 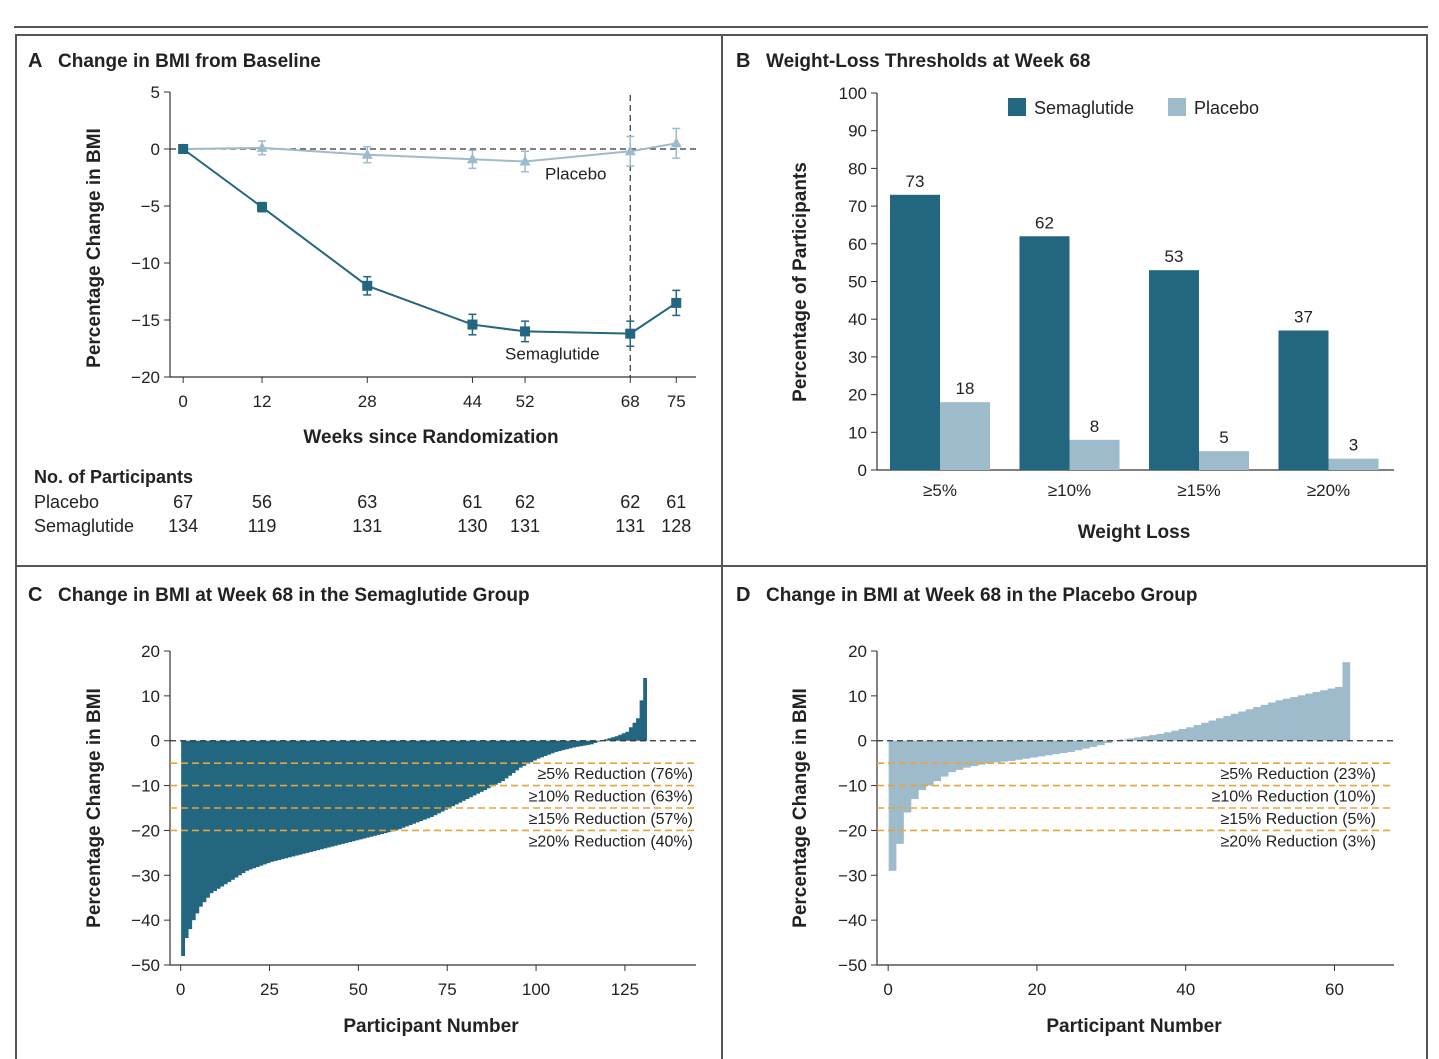 I want to click on panel-b-legend-label-placebo: Placebo, so click(x=1226, y=108).